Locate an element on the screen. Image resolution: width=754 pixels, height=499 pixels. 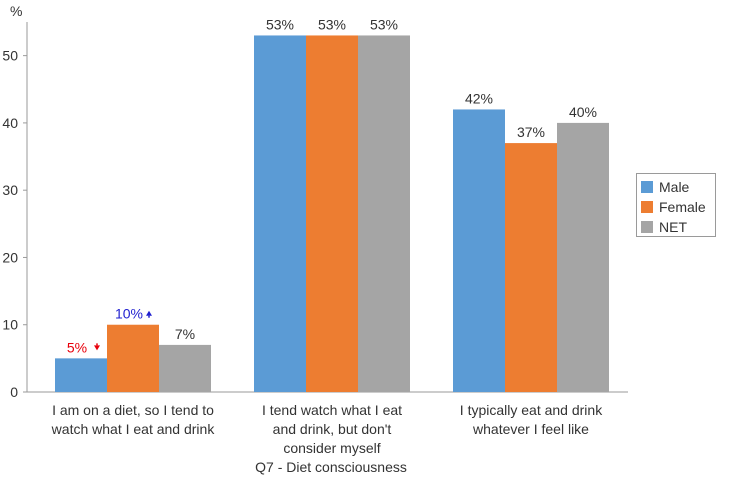
y-tick-label: 20 is located at coordinates (10, 257).